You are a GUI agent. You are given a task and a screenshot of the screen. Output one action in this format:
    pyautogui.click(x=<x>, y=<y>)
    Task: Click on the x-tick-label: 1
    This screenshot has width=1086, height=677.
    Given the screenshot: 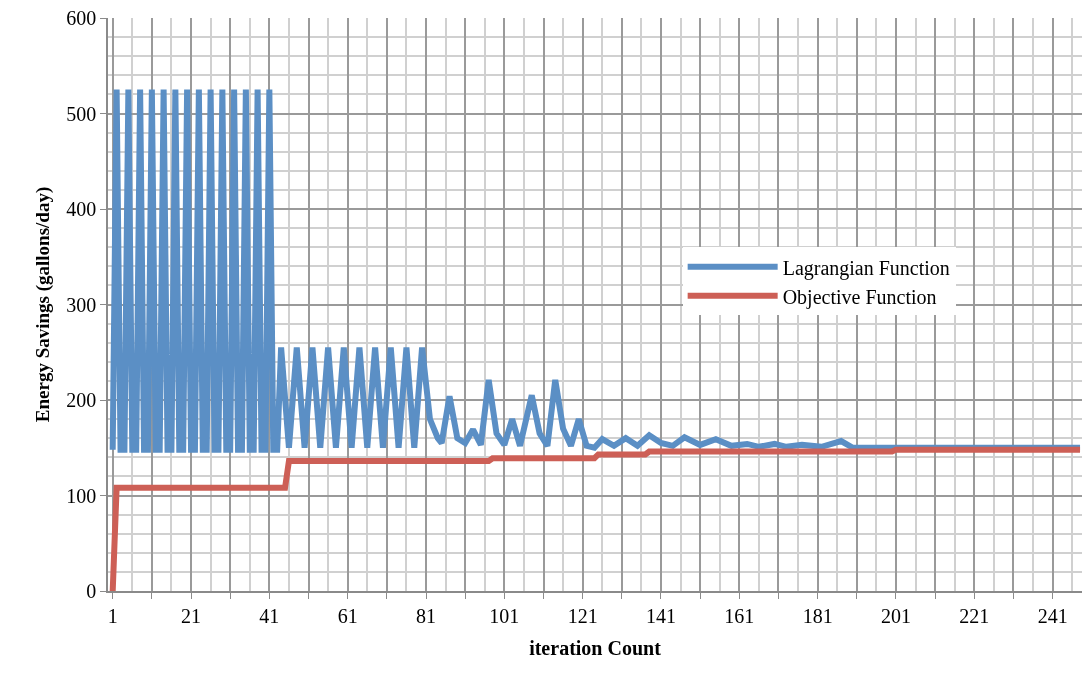 What is the action you would take?
    pyautogui.click(x=112, y=615)
    